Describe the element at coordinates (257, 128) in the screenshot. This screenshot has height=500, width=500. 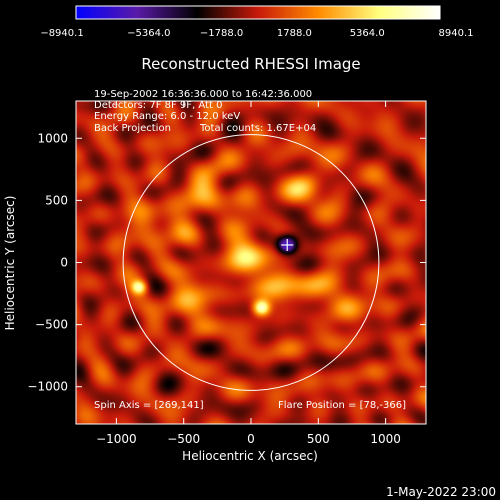
I see `annotation-total-counts: Total counts: 1.67E+04` at that location.